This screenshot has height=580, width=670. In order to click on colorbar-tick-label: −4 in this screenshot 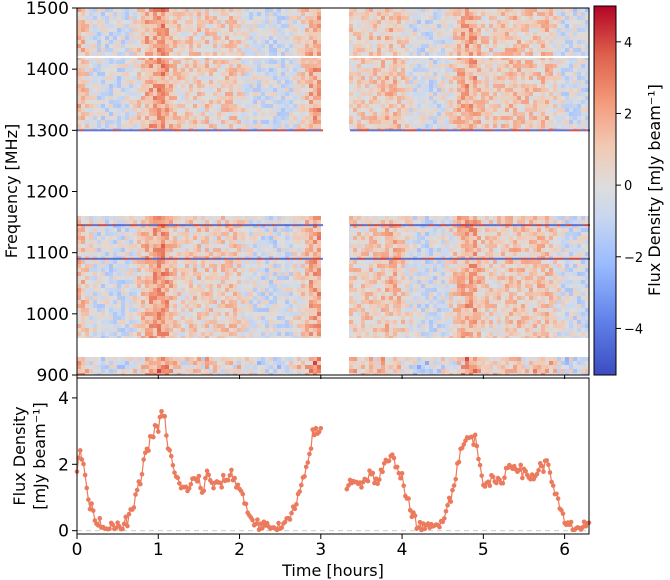, I will do `click(633, 329)`.